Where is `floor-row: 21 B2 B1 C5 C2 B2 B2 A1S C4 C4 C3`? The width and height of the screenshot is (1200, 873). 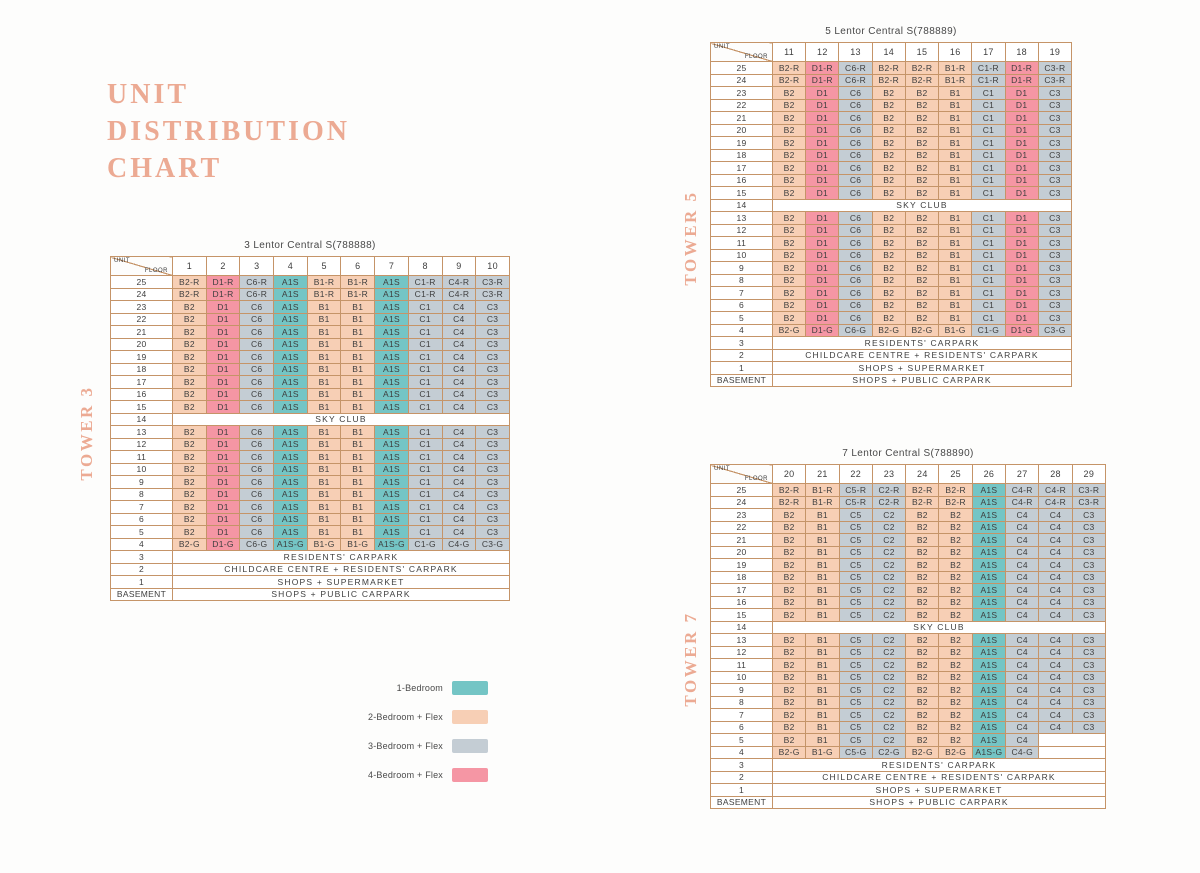 floor-row: 21 B2 B1 C5 C2 B2 B2 A1S C4 C4 C3 is located at coordinates (908, 540).